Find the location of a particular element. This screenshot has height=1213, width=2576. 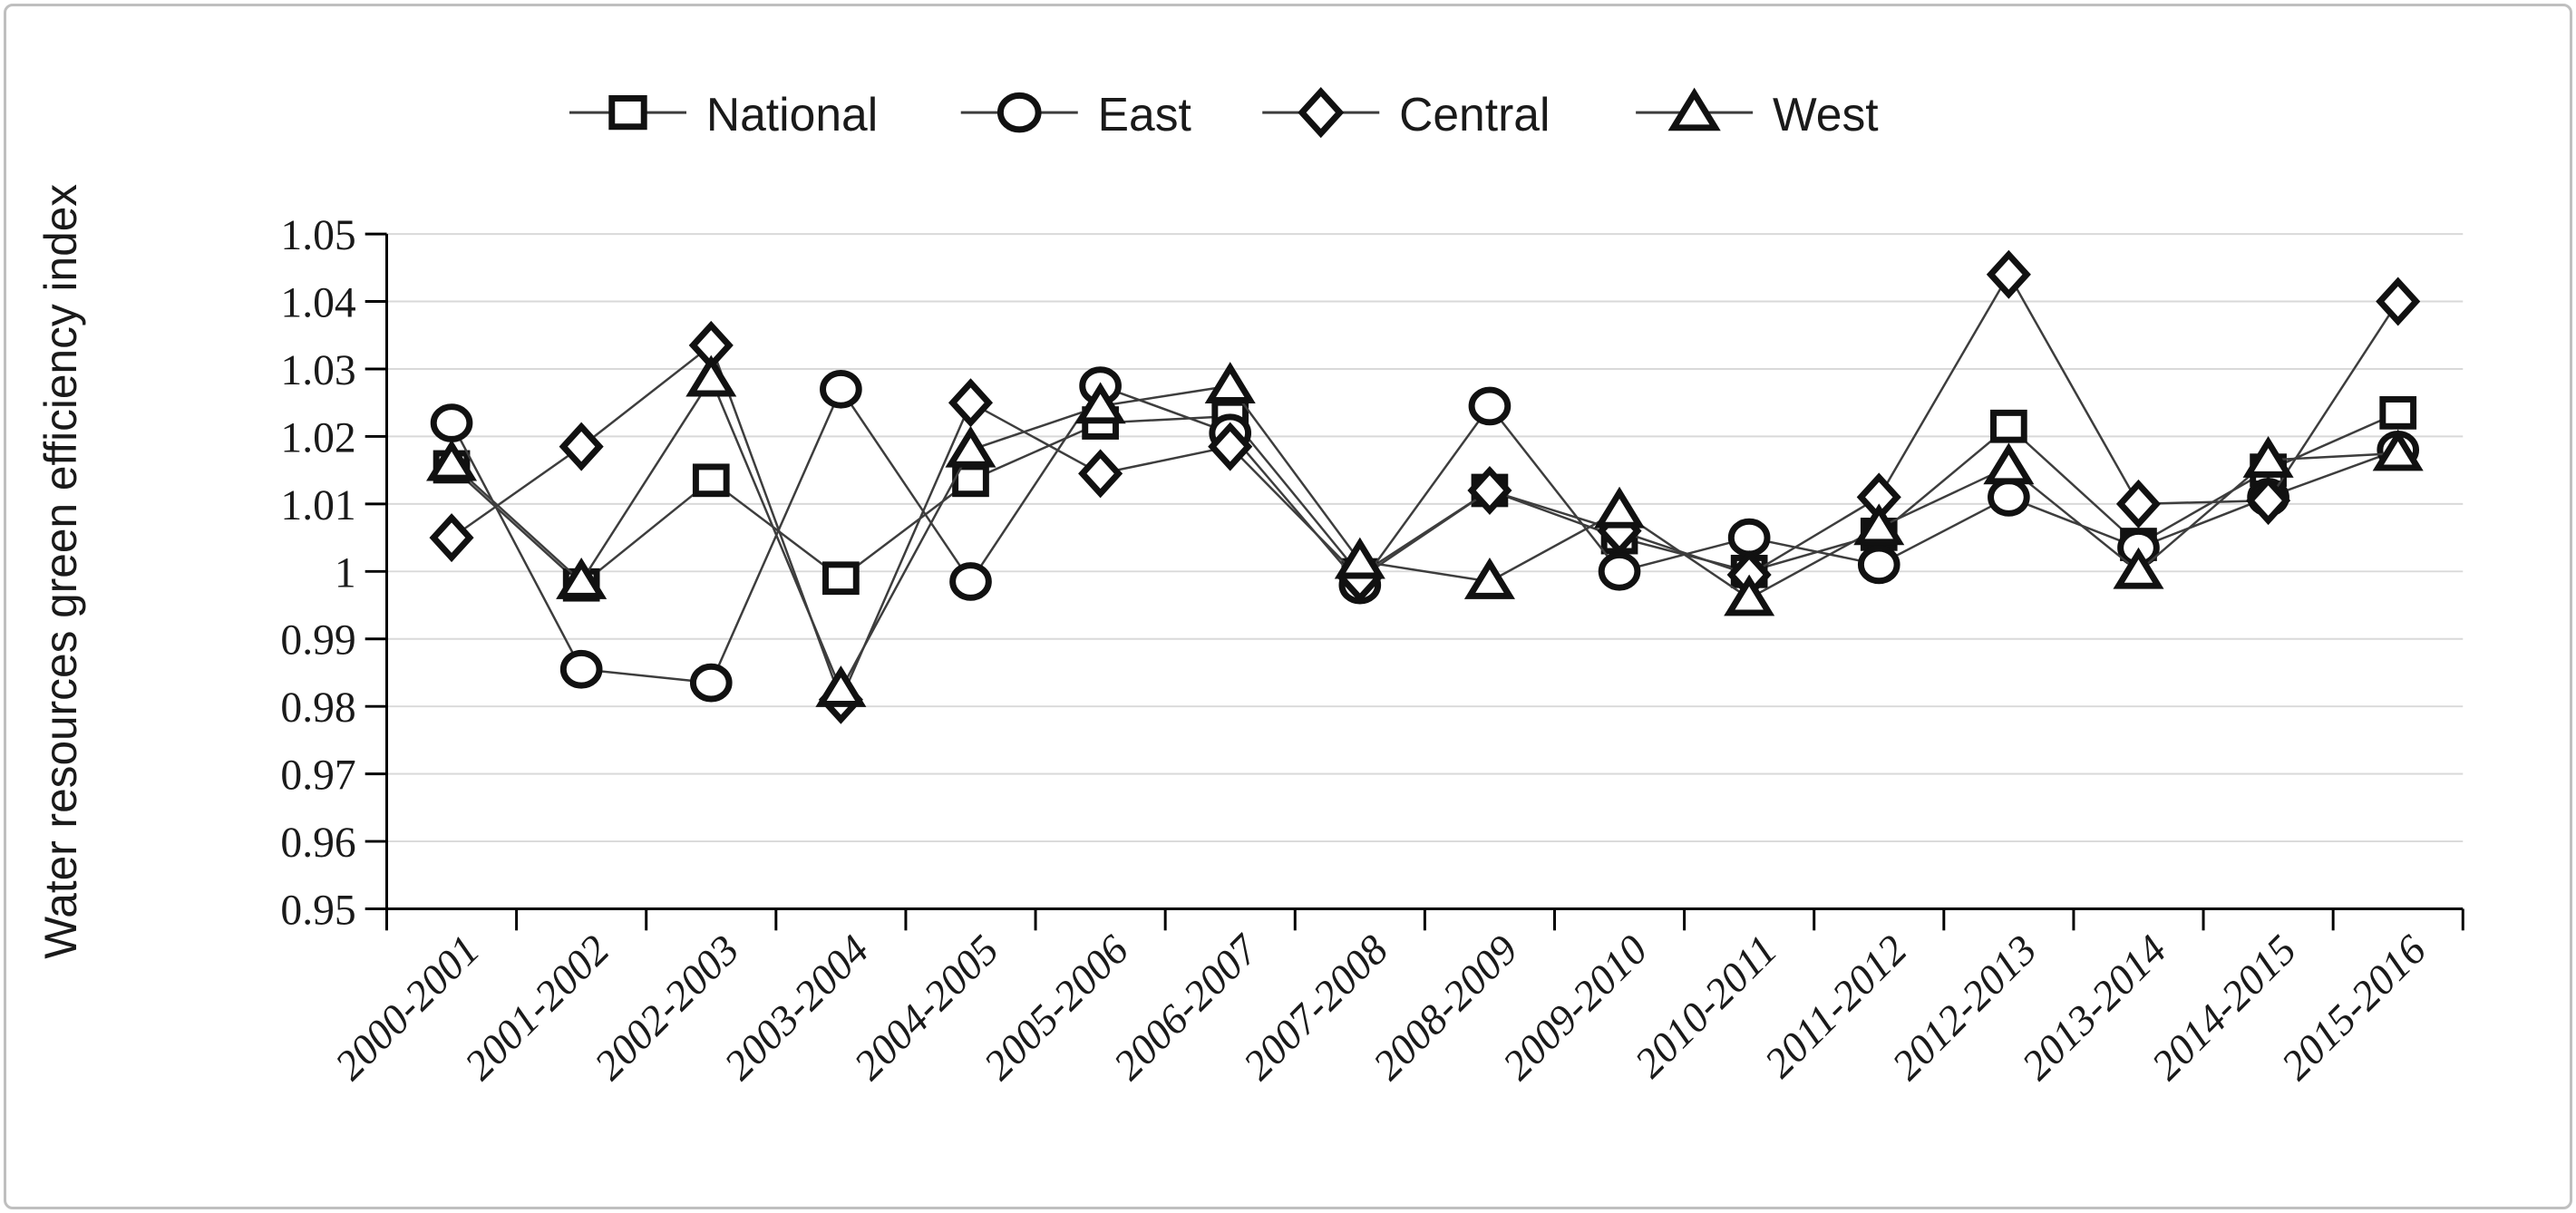

legend-item-east: East is located at coordinates (1075, 114).